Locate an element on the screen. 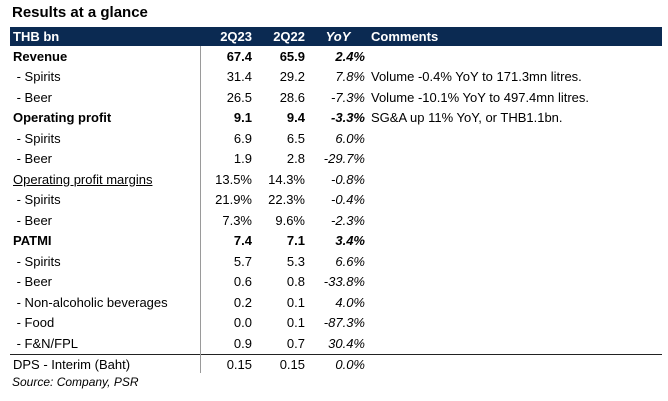 Image resolution: width=668 pixels, height=401 pixels. row-yoy: -87.3% is located at coordinates (338, 323).